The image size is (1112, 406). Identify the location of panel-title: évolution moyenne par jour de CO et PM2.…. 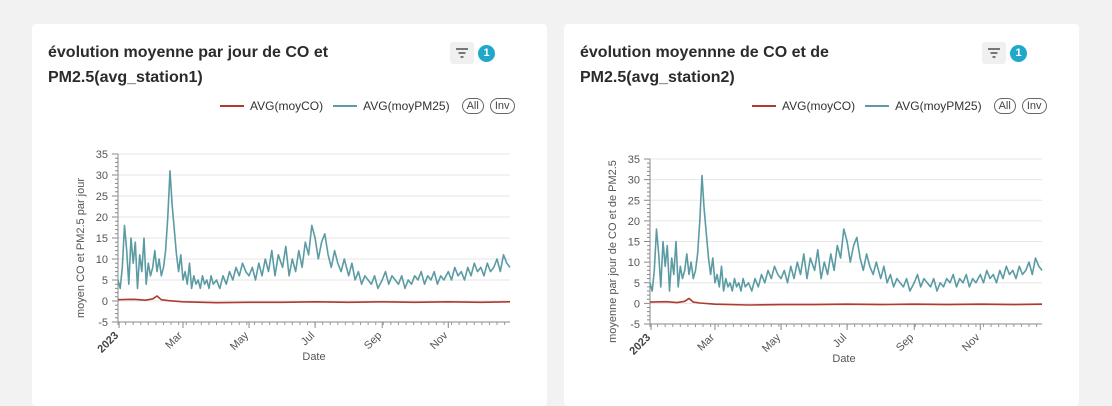
(188, 65).